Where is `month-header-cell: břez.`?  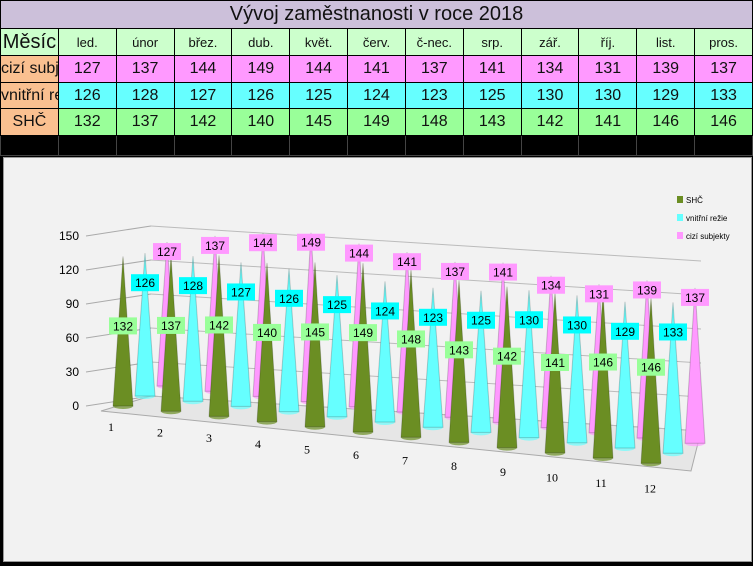
month-header-cell: břez. is located at coordinates (203, 42).